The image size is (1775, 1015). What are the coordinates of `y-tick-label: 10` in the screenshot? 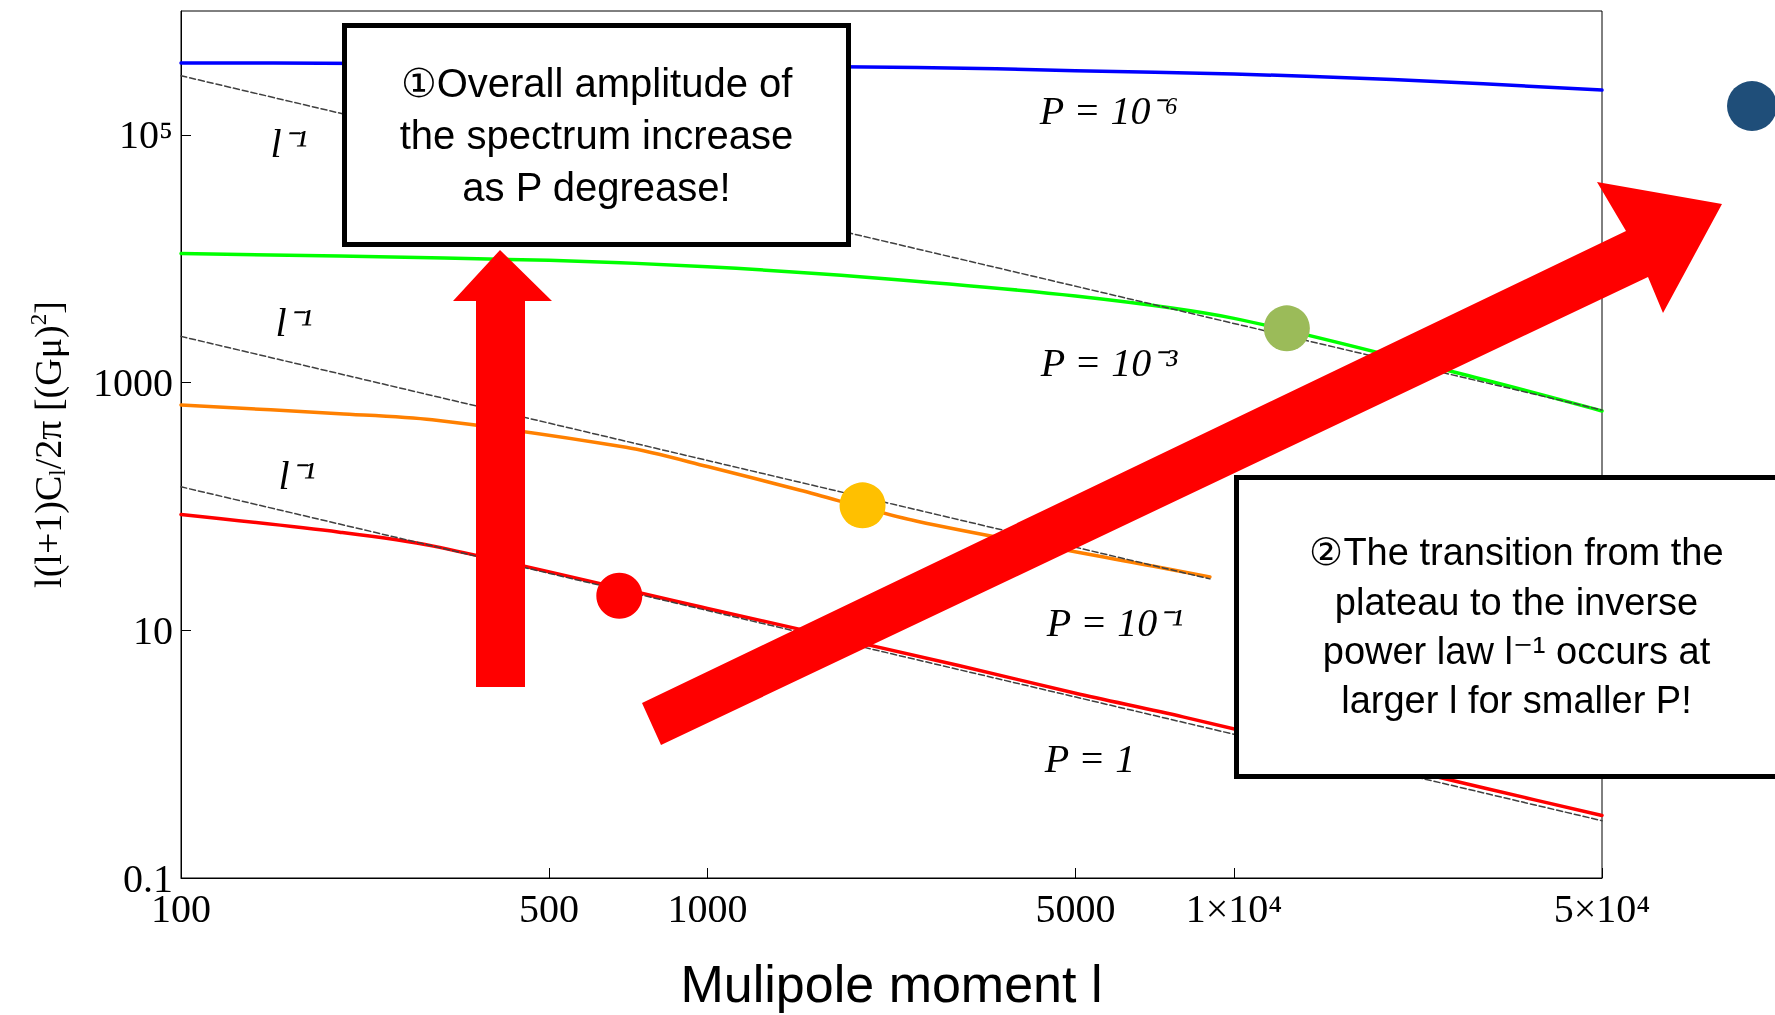 It's located at (153, 630).